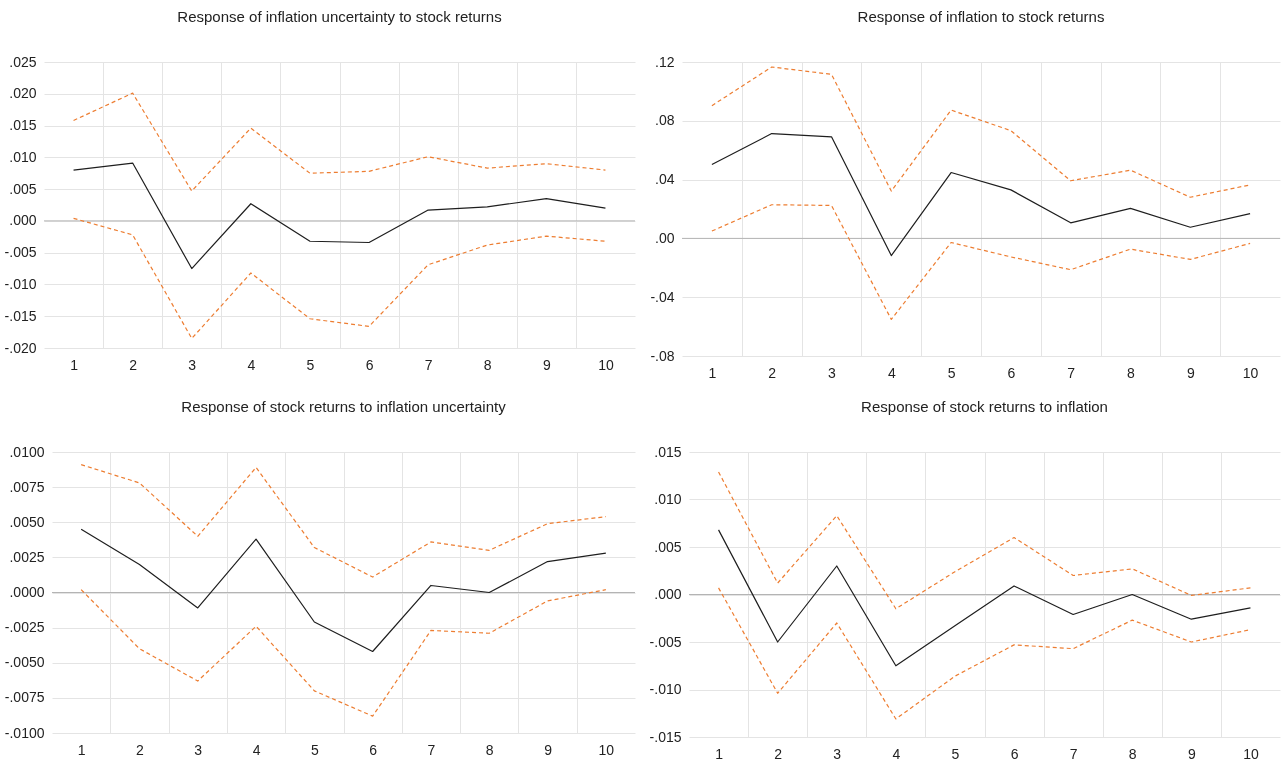 This screenshot has height=769, width=1285. Describe the element at coordinates (27, 592) in the screenshot. I see `y-tick-label: .0000` at that location.